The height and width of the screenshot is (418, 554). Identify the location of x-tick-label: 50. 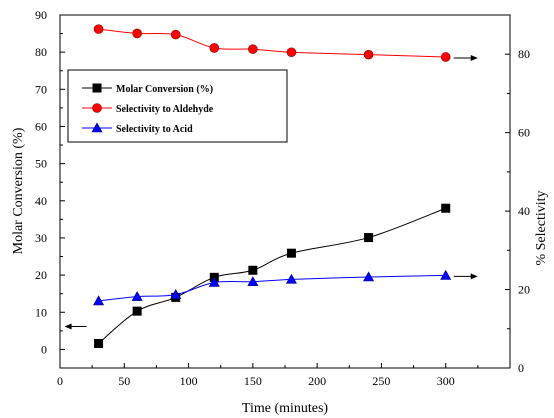
(124, 381).